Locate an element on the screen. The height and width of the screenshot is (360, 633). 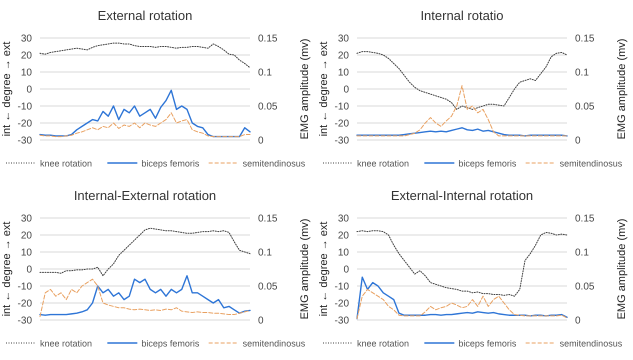
chart-title: External rotation is located at coordinates (145, 15).